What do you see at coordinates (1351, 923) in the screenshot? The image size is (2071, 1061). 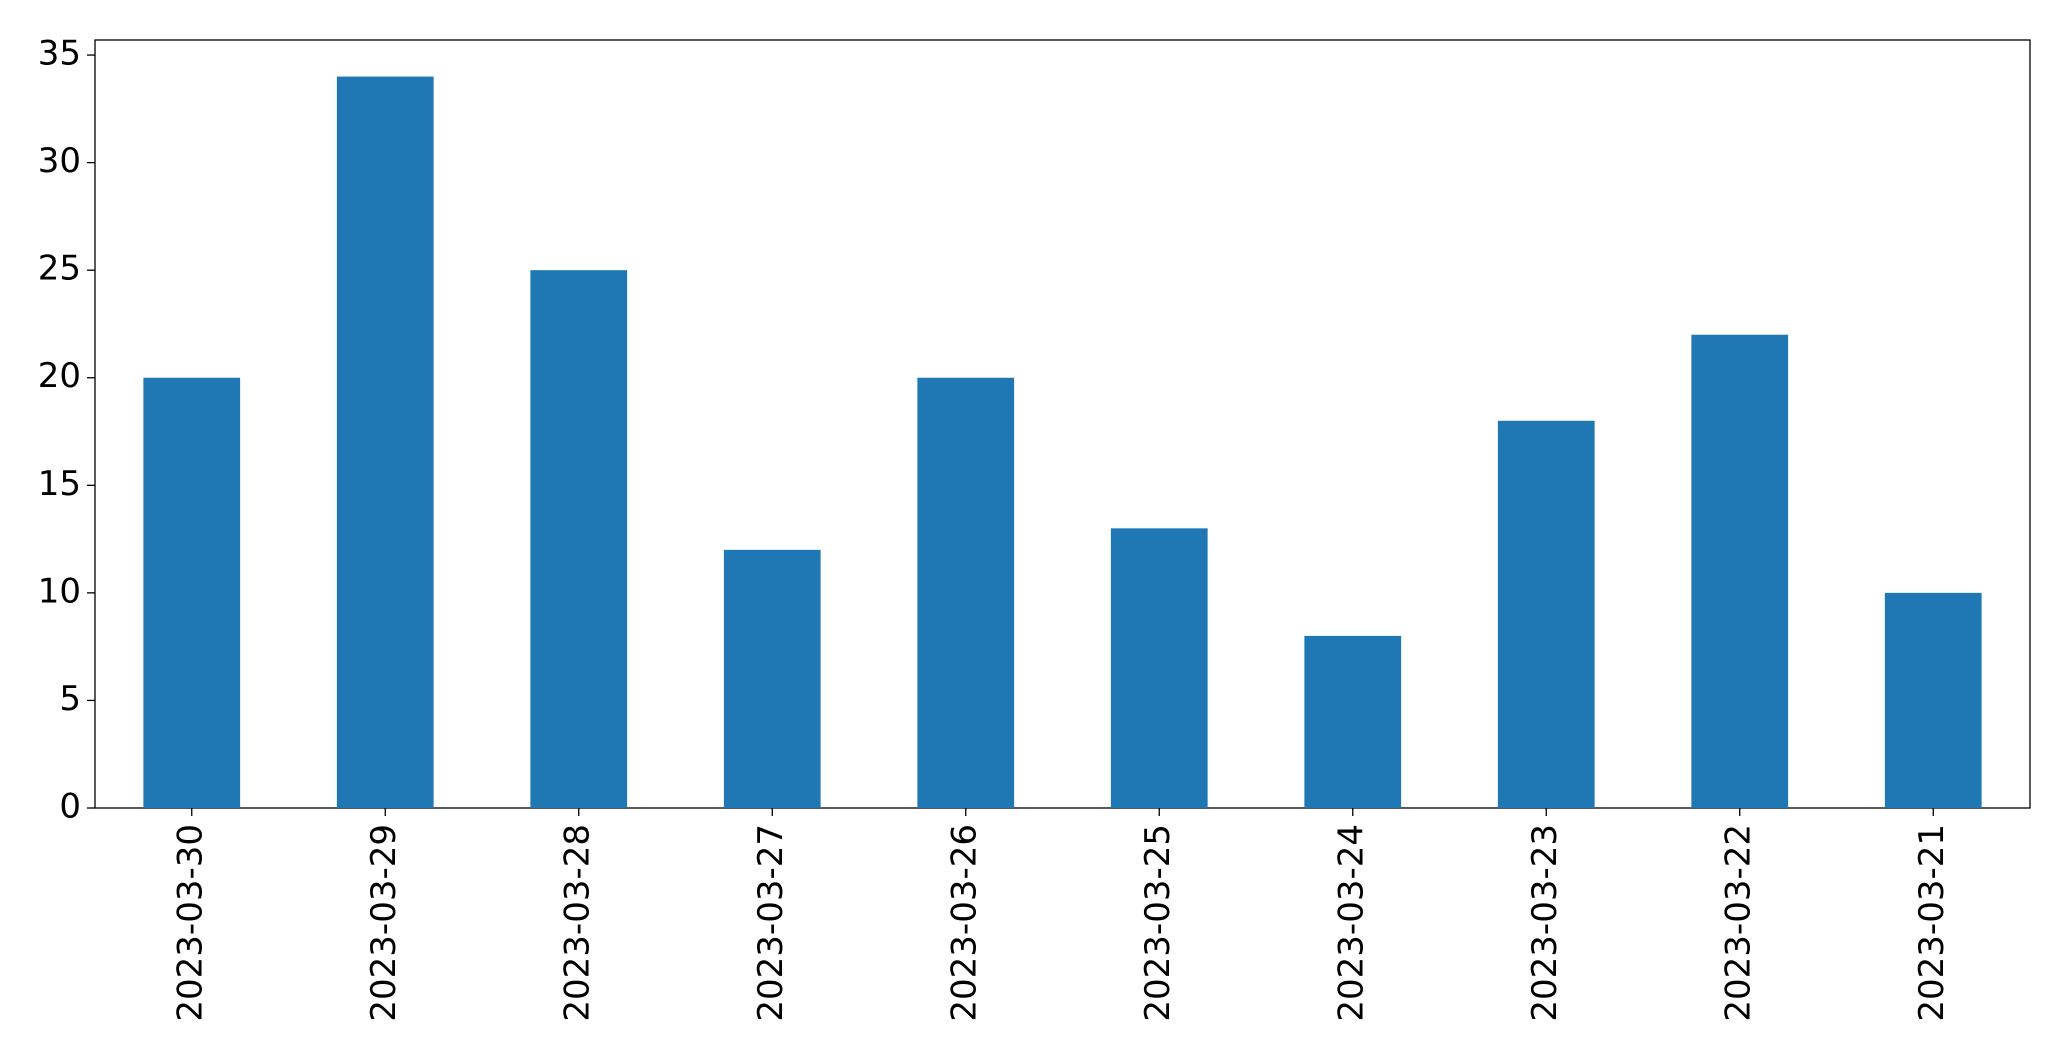 I see `x-tick-label: 2023-03-24` at bounding box center [1351, 923].